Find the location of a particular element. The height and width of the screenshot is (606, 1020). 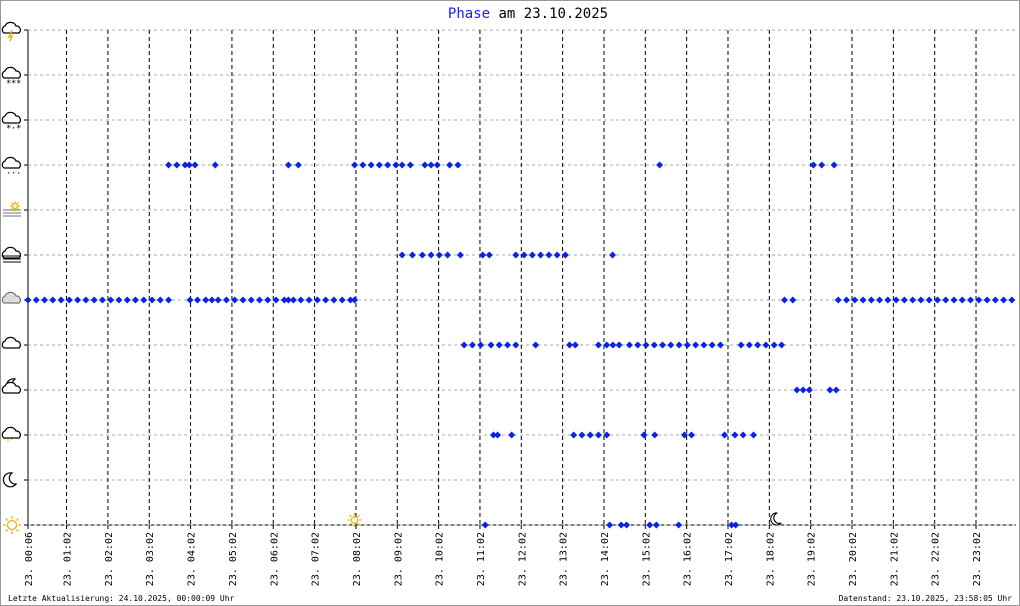

x-tick-label: 23. 01:02 is located at coordinates (68, 559).